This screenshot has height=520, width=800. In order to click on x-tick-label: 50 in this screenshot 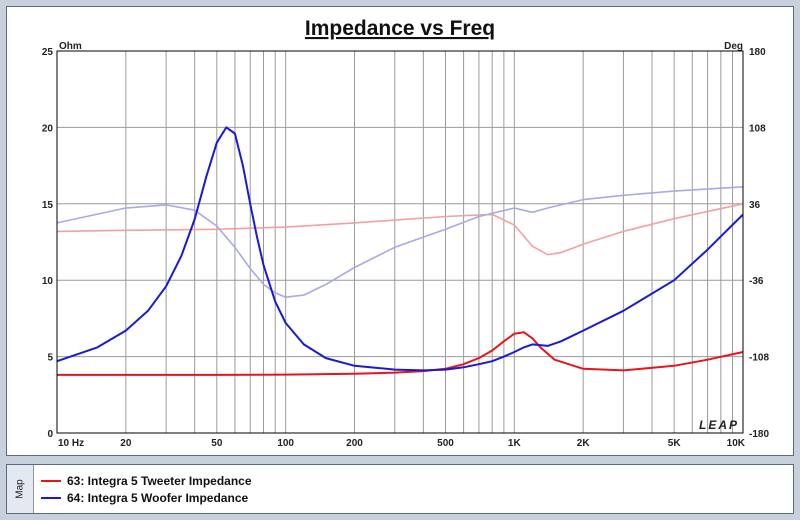, I will do `click(217, 443)`.